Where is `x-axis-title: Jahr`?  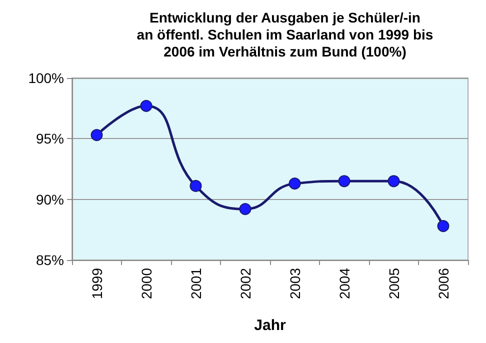 x-axis-title: Jahr is located at coordinates (270, 325).